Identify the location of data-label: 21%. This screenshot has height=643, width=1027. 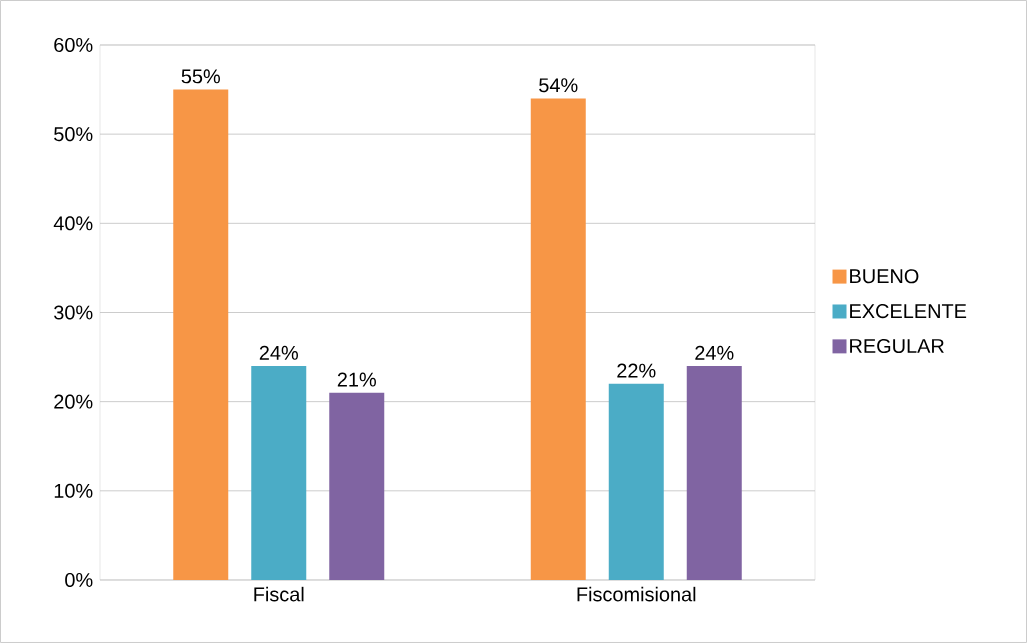
(356, 379).